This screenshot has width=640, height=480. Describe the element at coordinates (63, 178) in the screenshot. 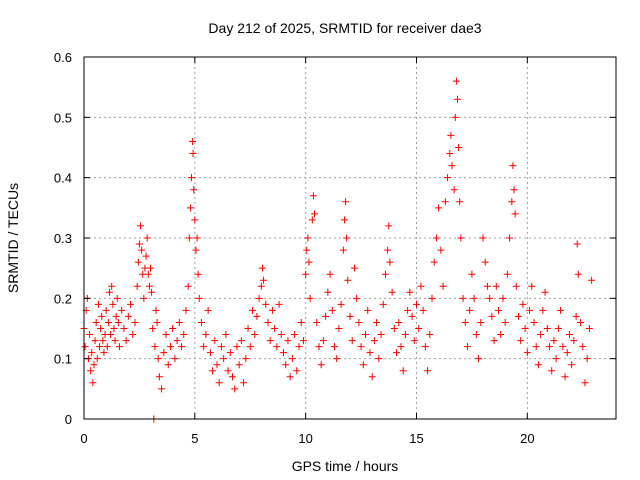

I see `y-tick-label: 0.4` at that location.